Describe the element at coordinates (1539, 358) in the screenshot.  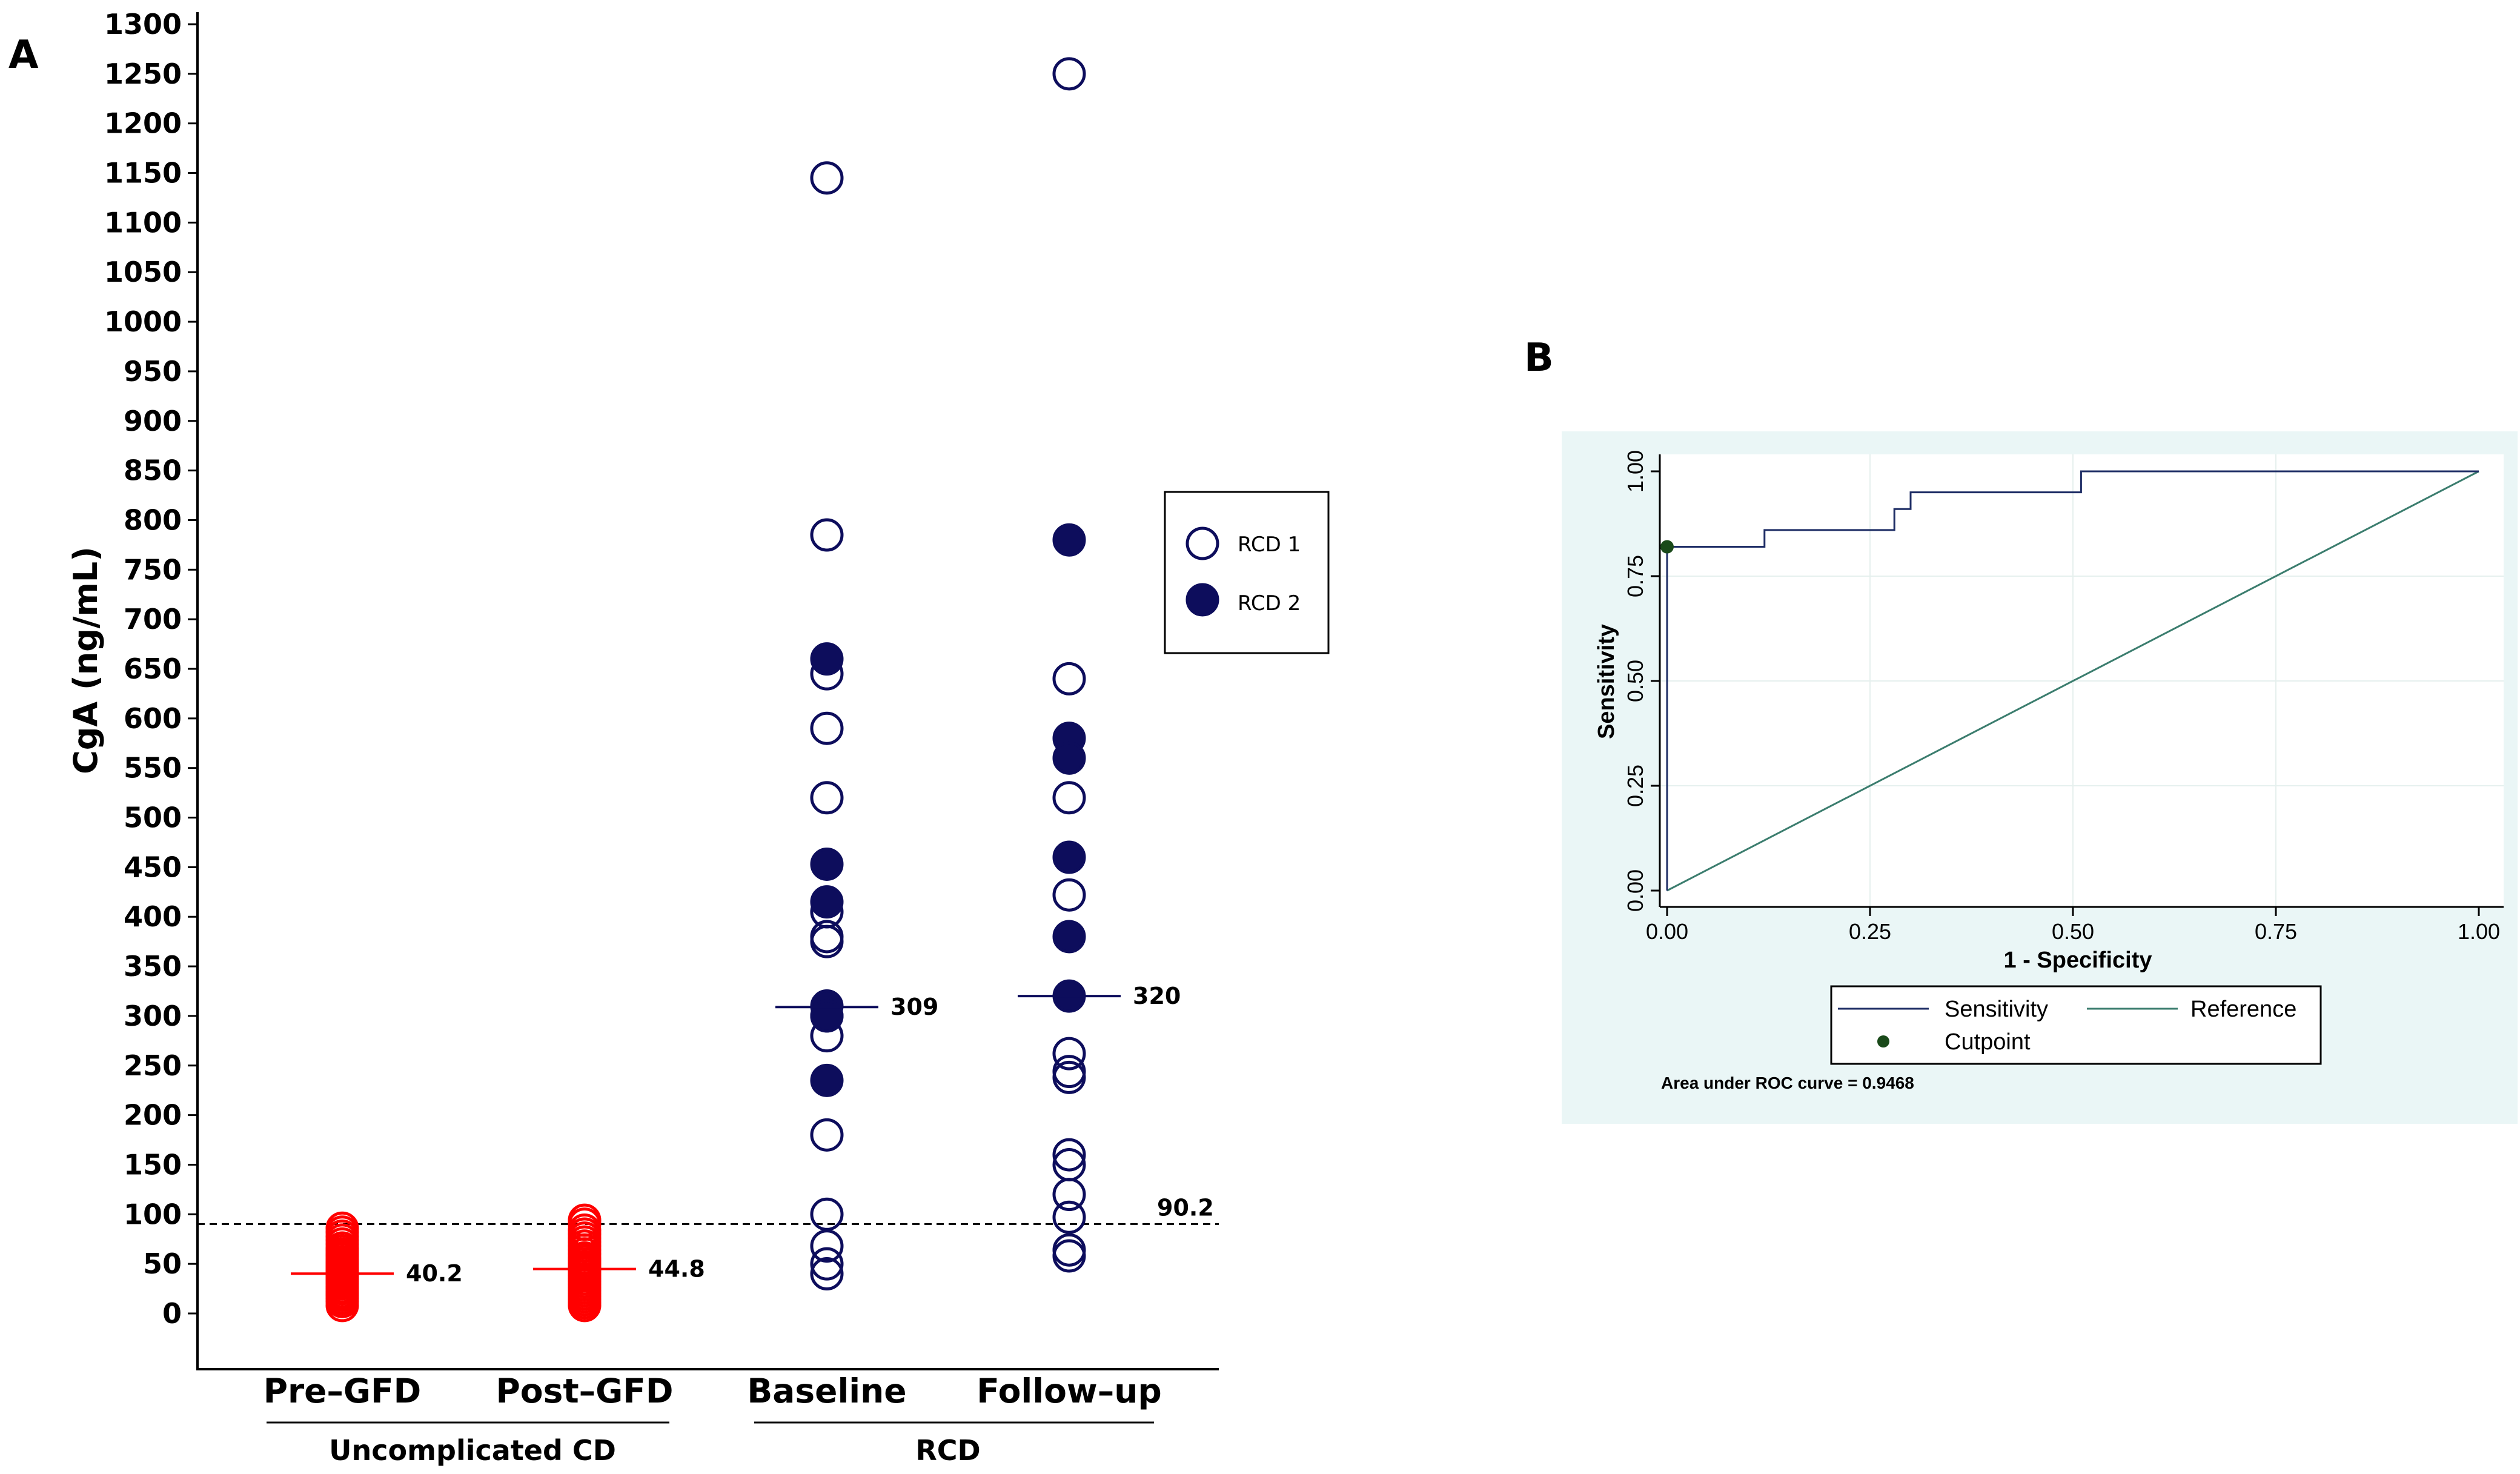
I see `panel-b-label: B` at that location.